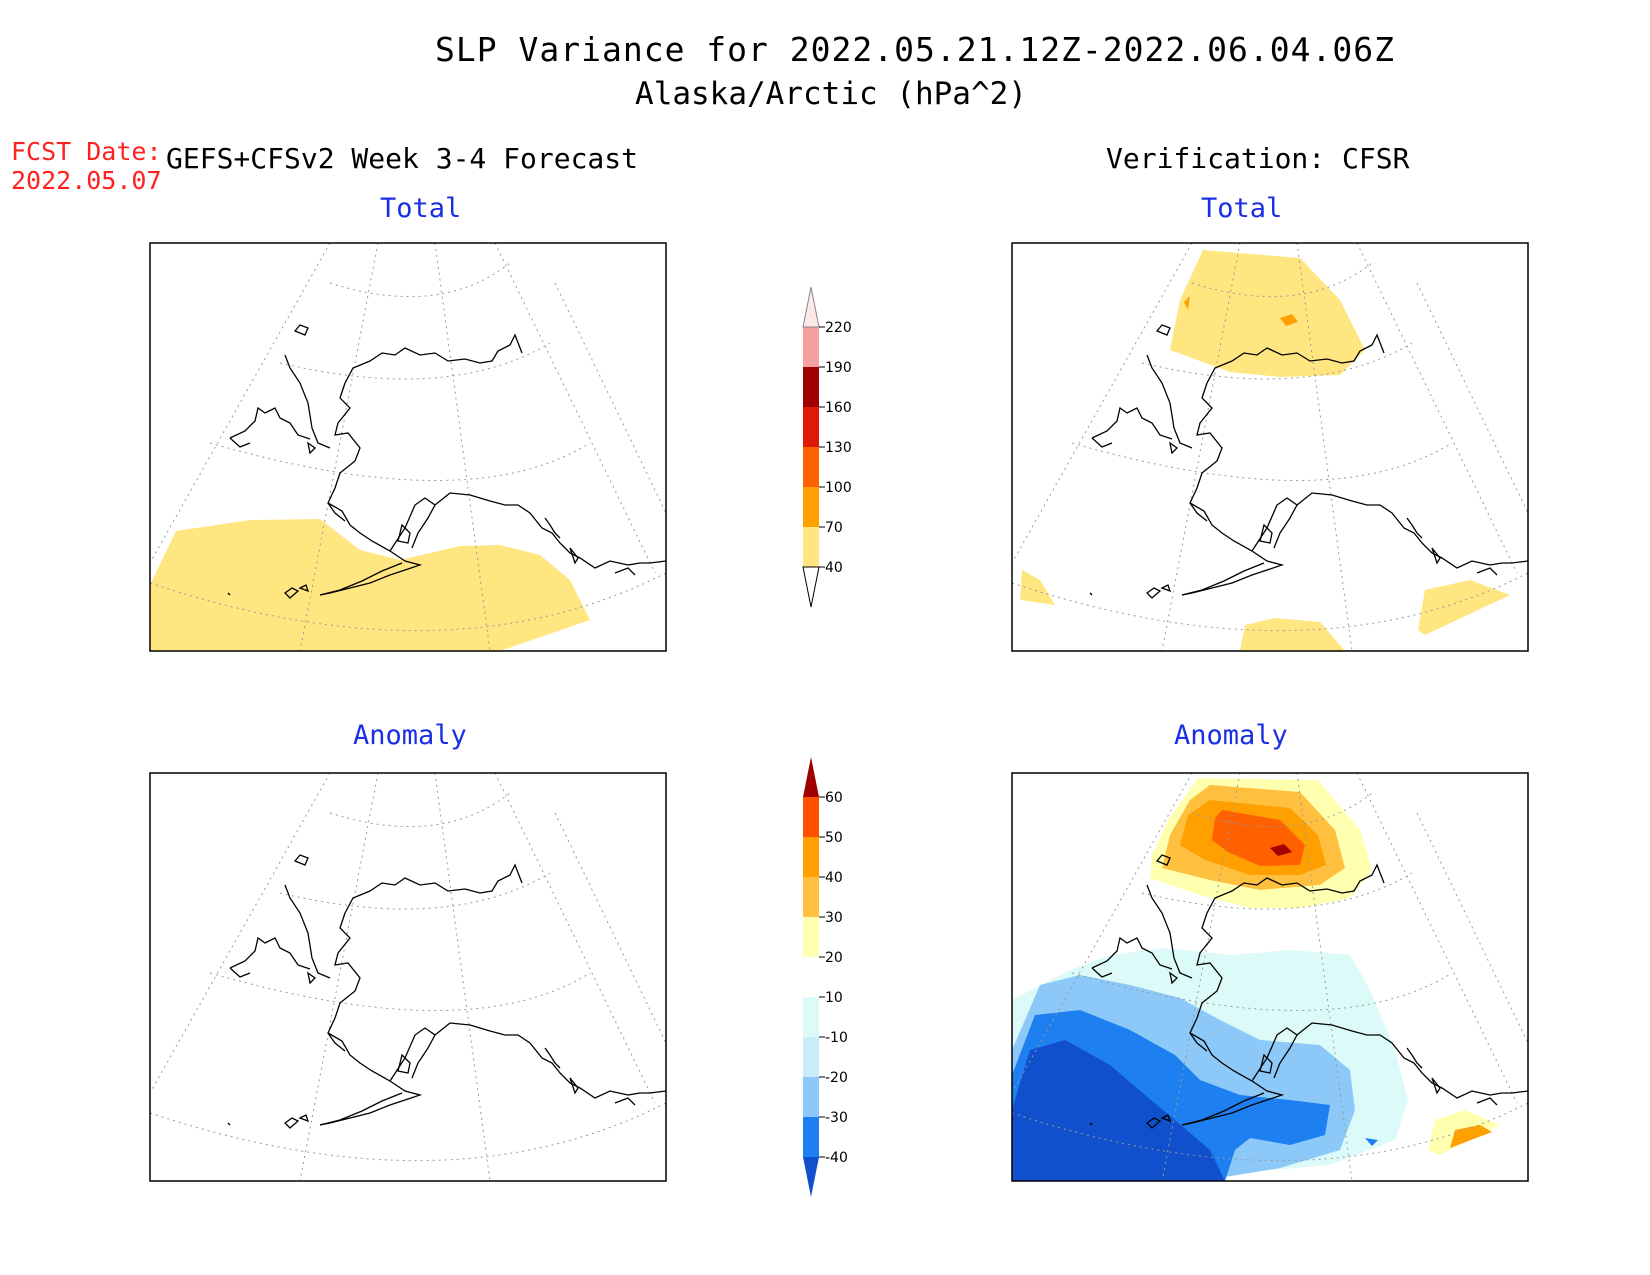  Describe the element at coordinates (1270, 447) in the screenshot. I see `verification-total-map` at that location.